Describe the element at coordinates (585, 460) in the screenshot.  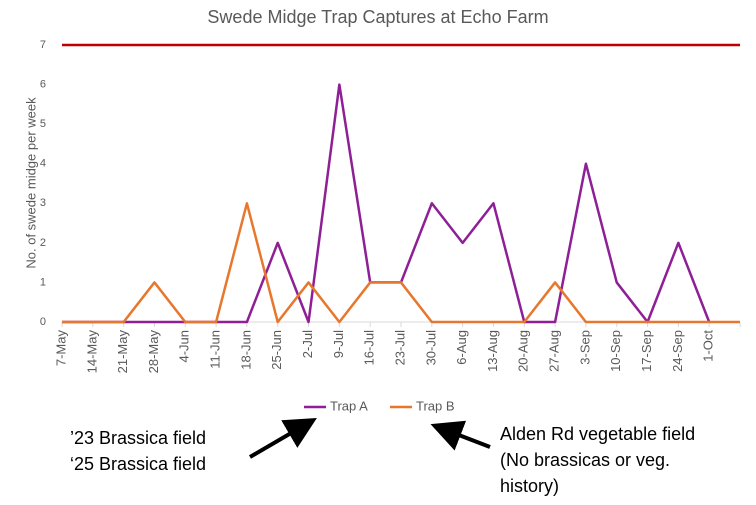
I see `annotation: (No brassicas or veg.` at that location.